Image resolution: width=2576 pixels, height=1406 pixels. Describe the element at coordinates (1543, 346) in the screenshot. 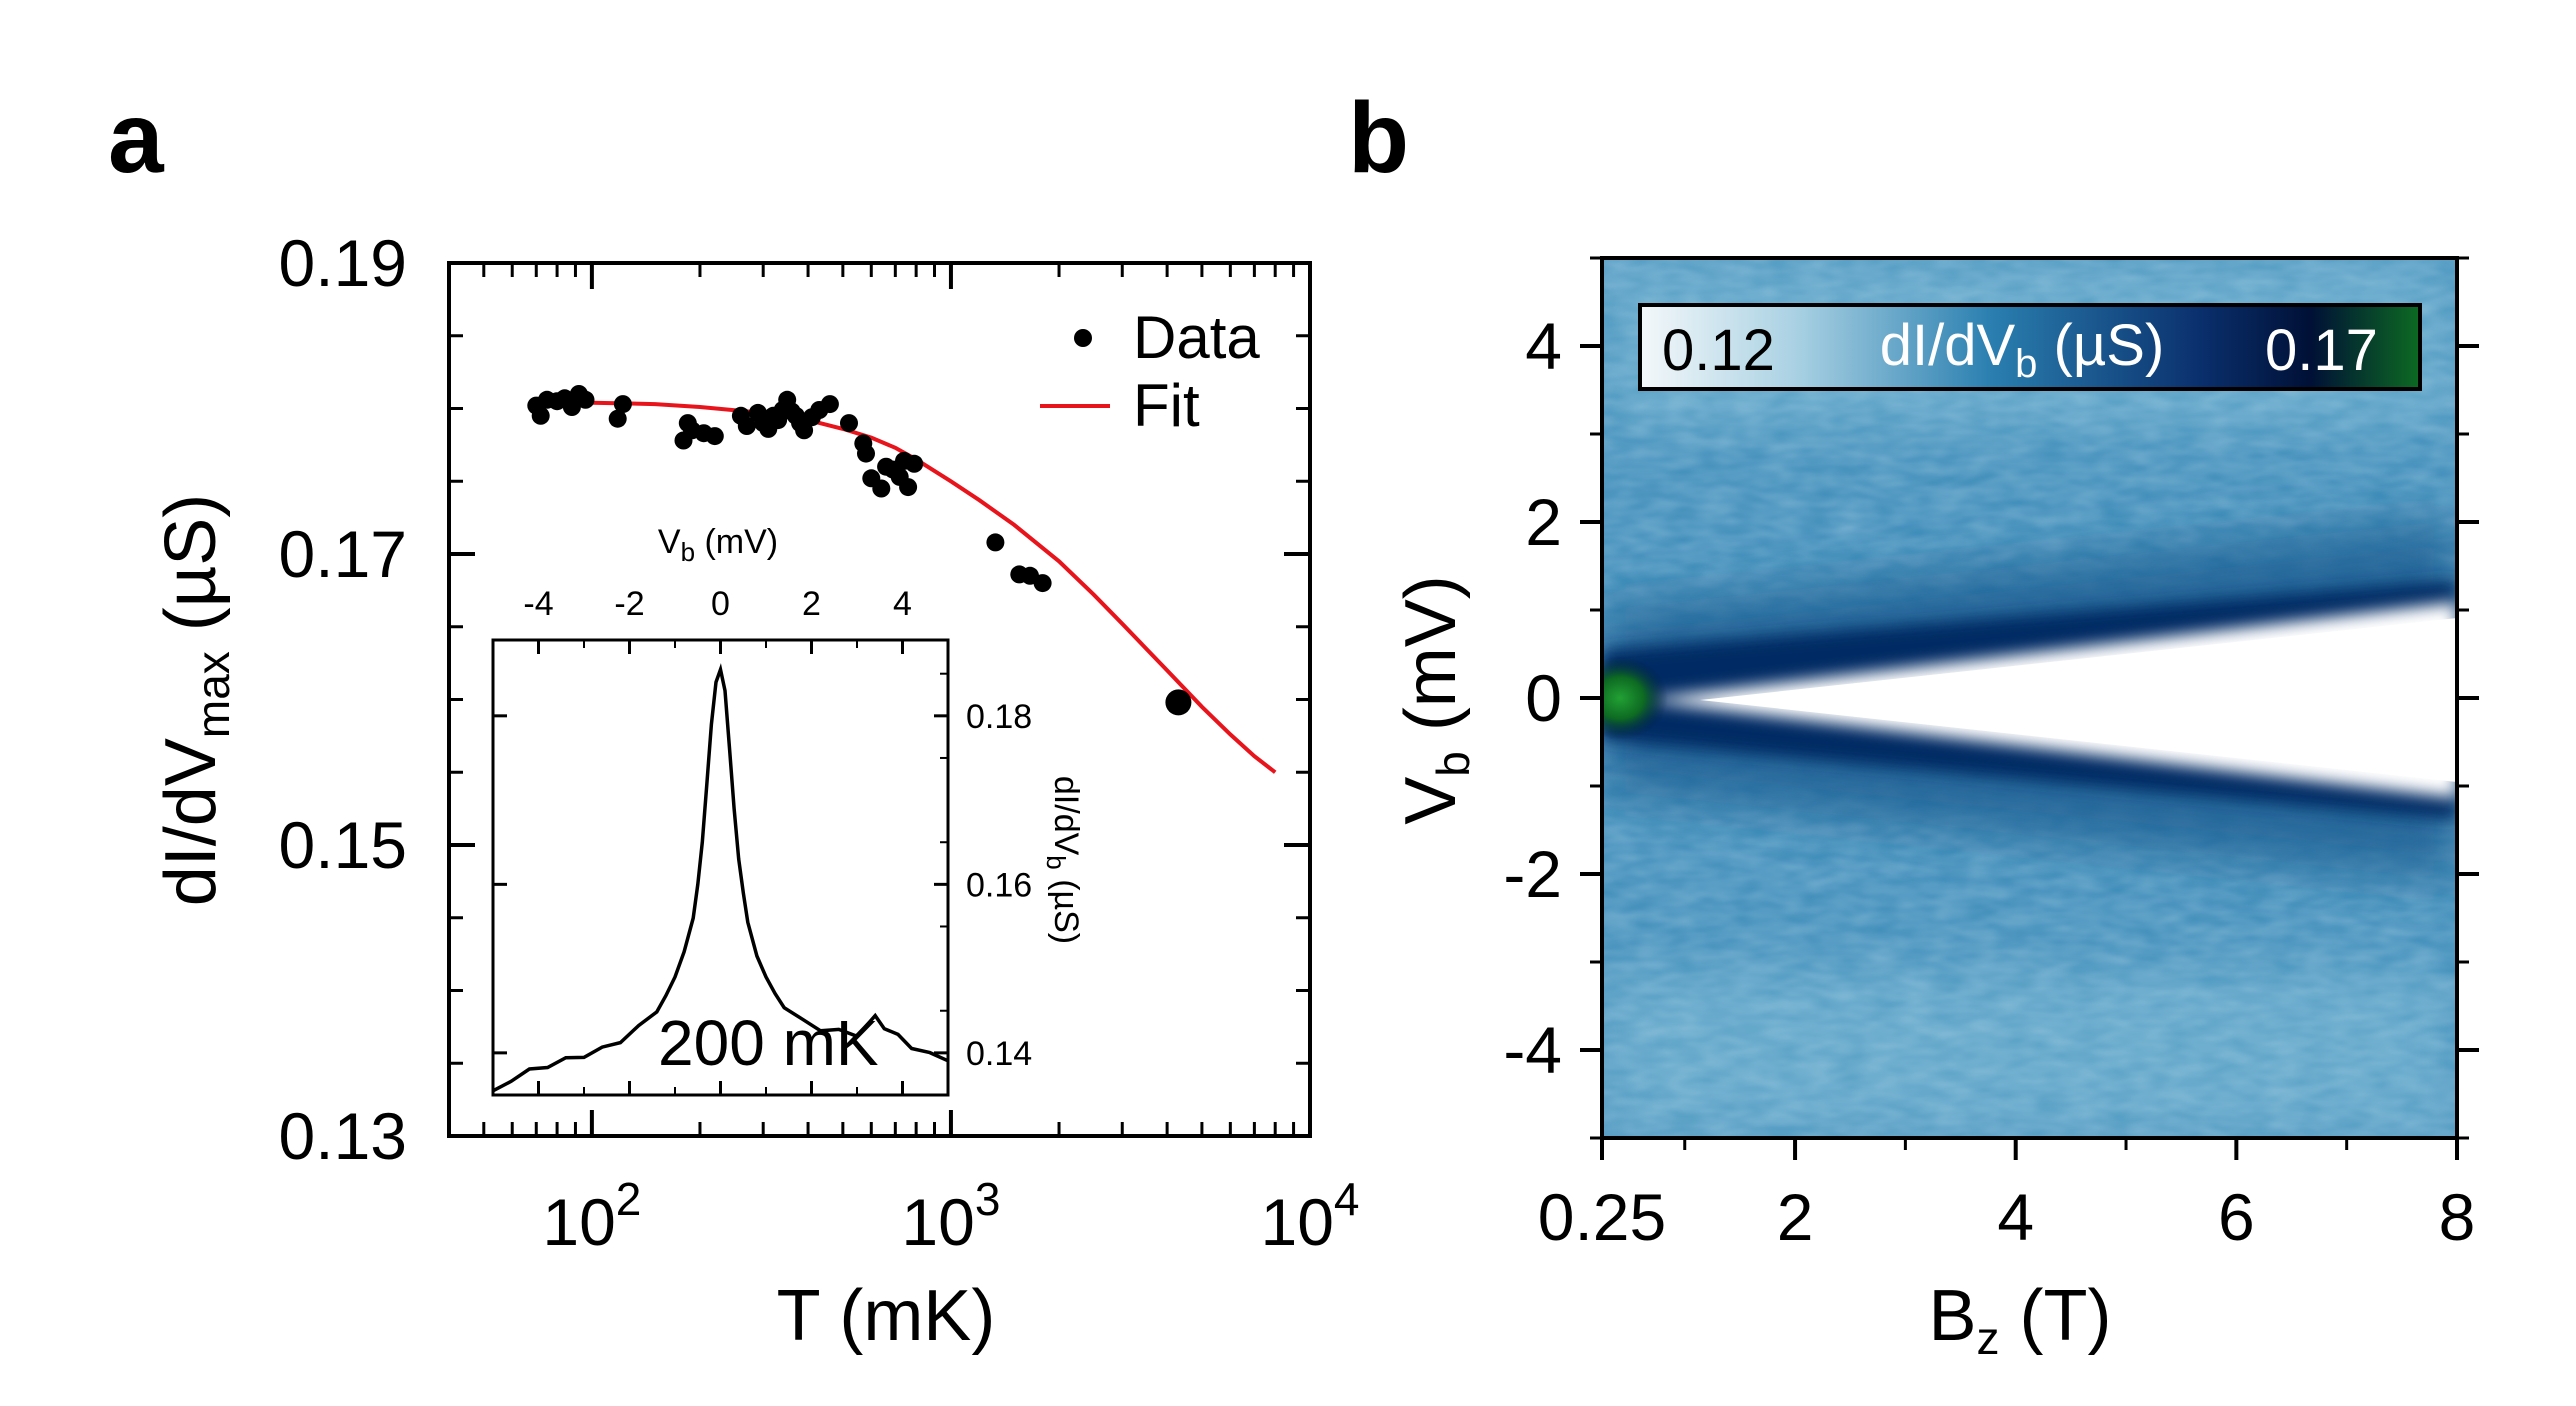

I see `heatmap-y-tick-label: 4` at that location.